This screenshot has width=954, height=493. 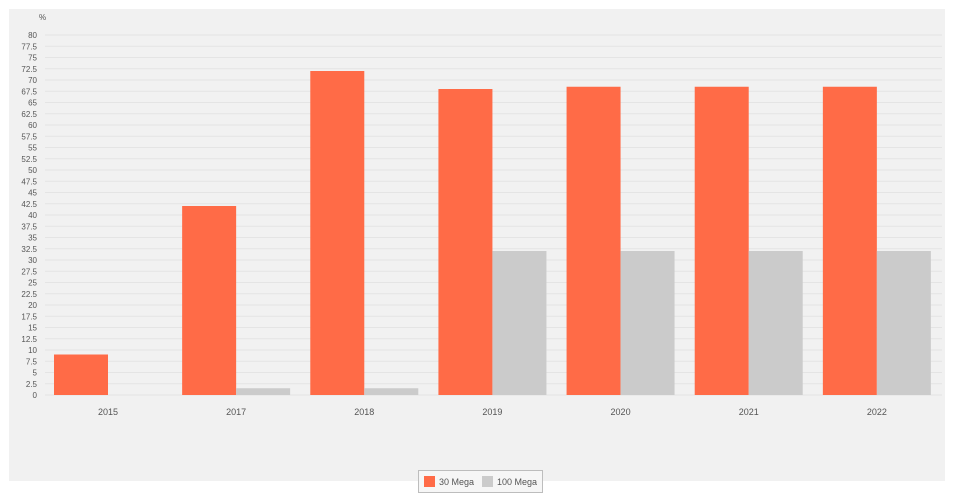 What do you see at coordinates (749, 412) in the screenshot?
I see `x-tick-label: 2021` at bounding box center [749, 412].